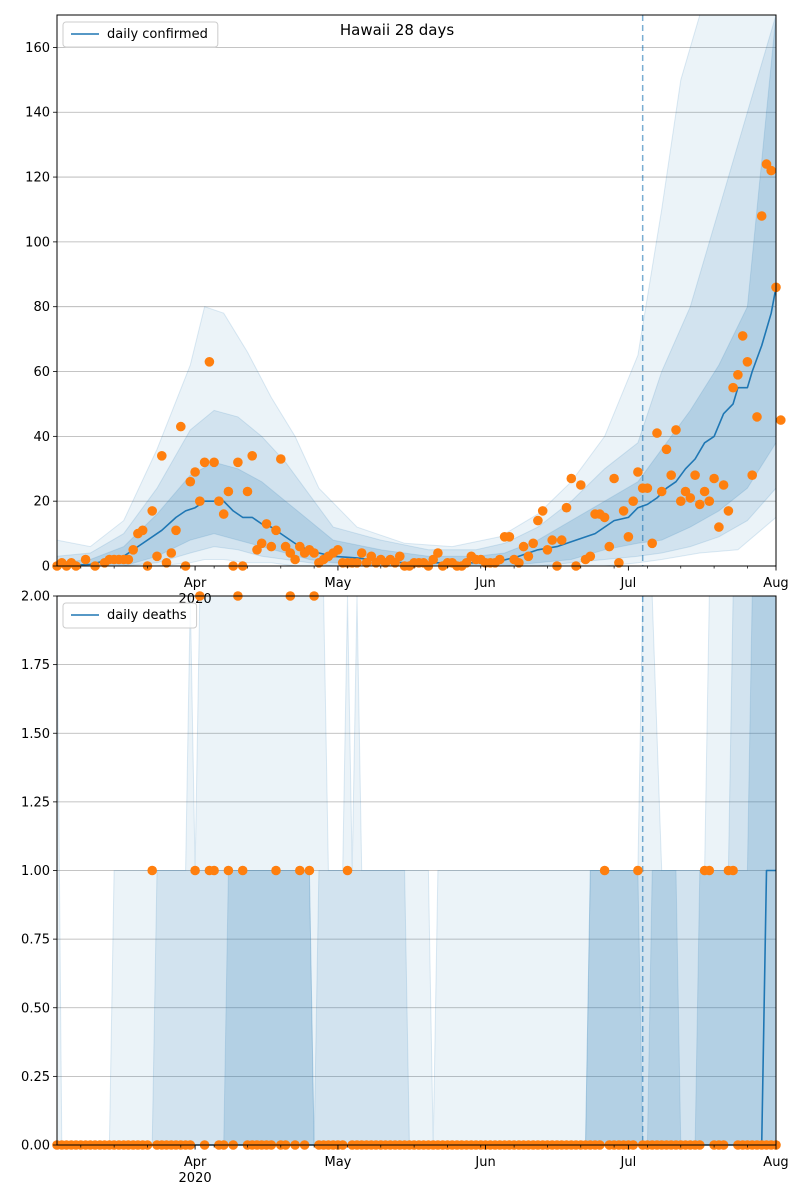  Describe the element at coordinates (35, 871) in the screenshot. I see `y-tick-label: 1.00` at that location.